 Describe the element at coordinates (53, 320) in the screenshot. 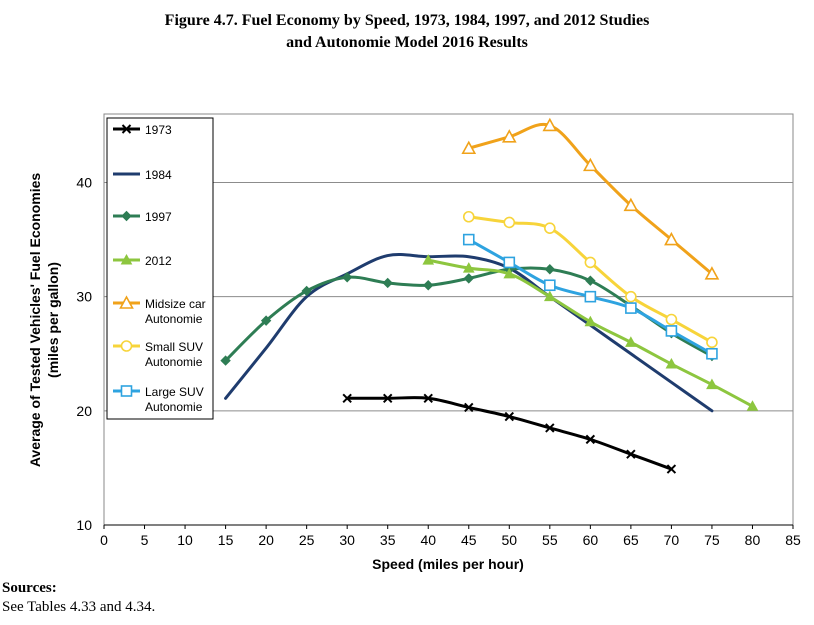

I see `y-axis-label-line2: (miles per gallon)` at that location.